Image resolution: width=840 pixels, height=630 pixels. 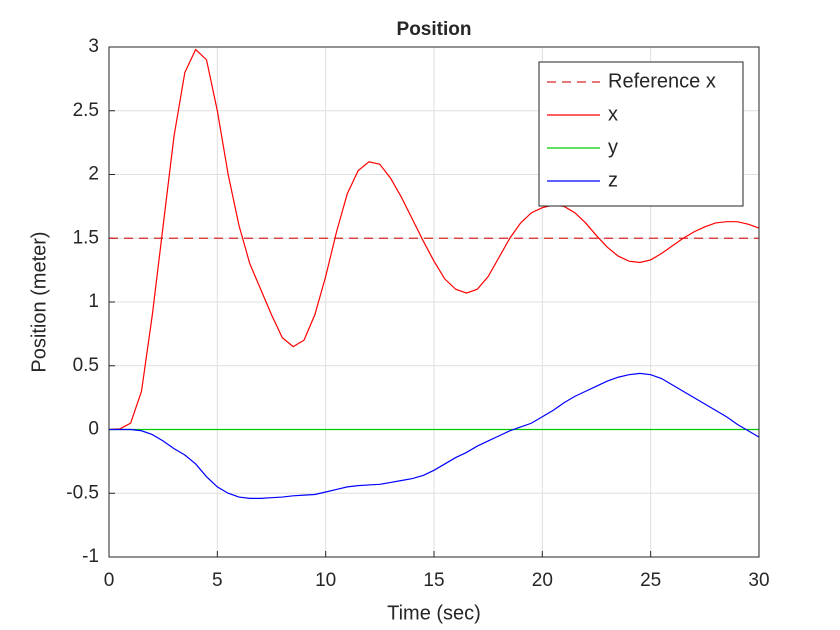 I want to click on y-tick-label: -0.5, so click(x=82, y=492).